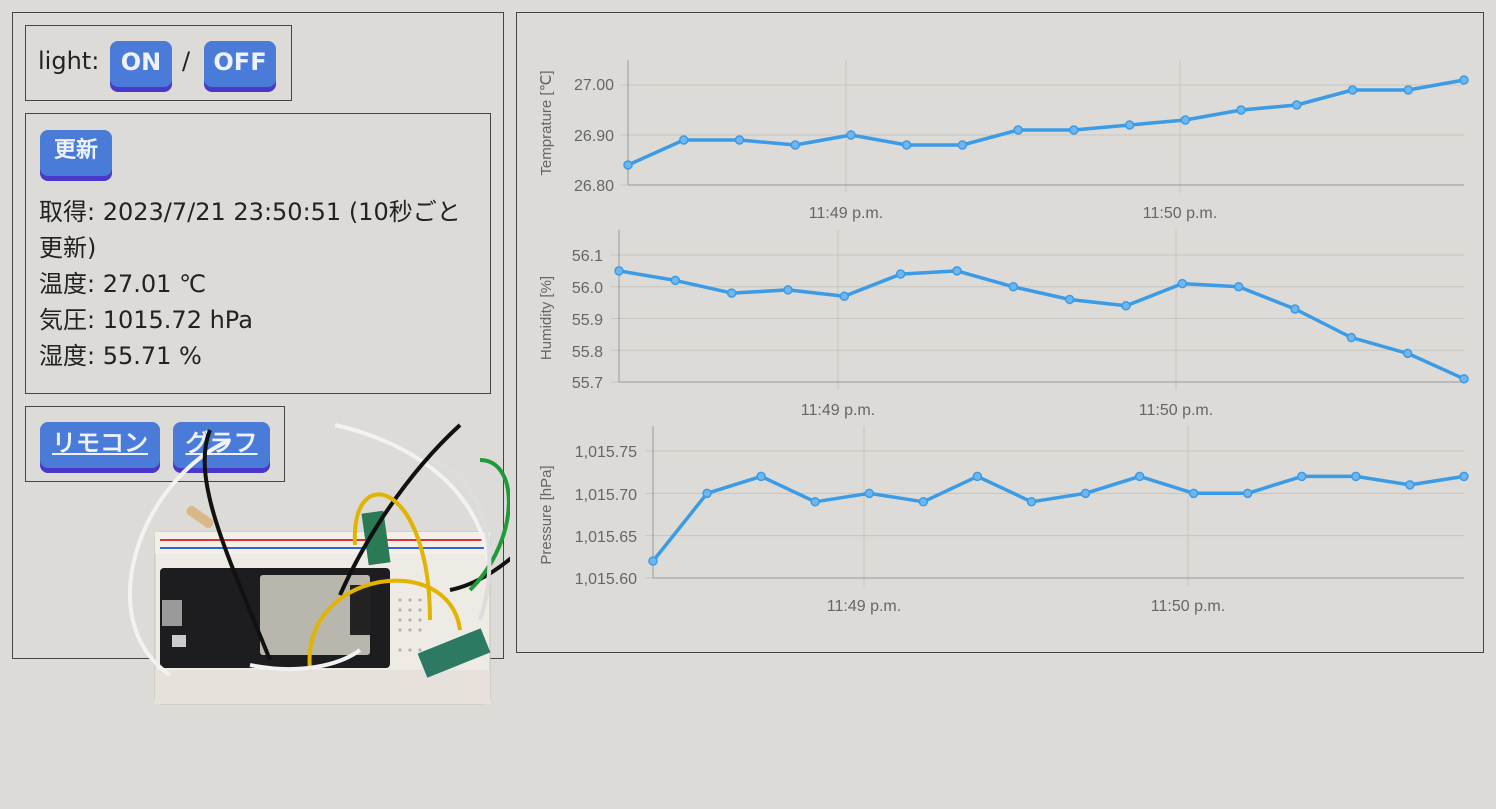  Describe the element at coordinates (587, 320) in the screenshot. I see `humidity-y-tick: 55.9` at that location.